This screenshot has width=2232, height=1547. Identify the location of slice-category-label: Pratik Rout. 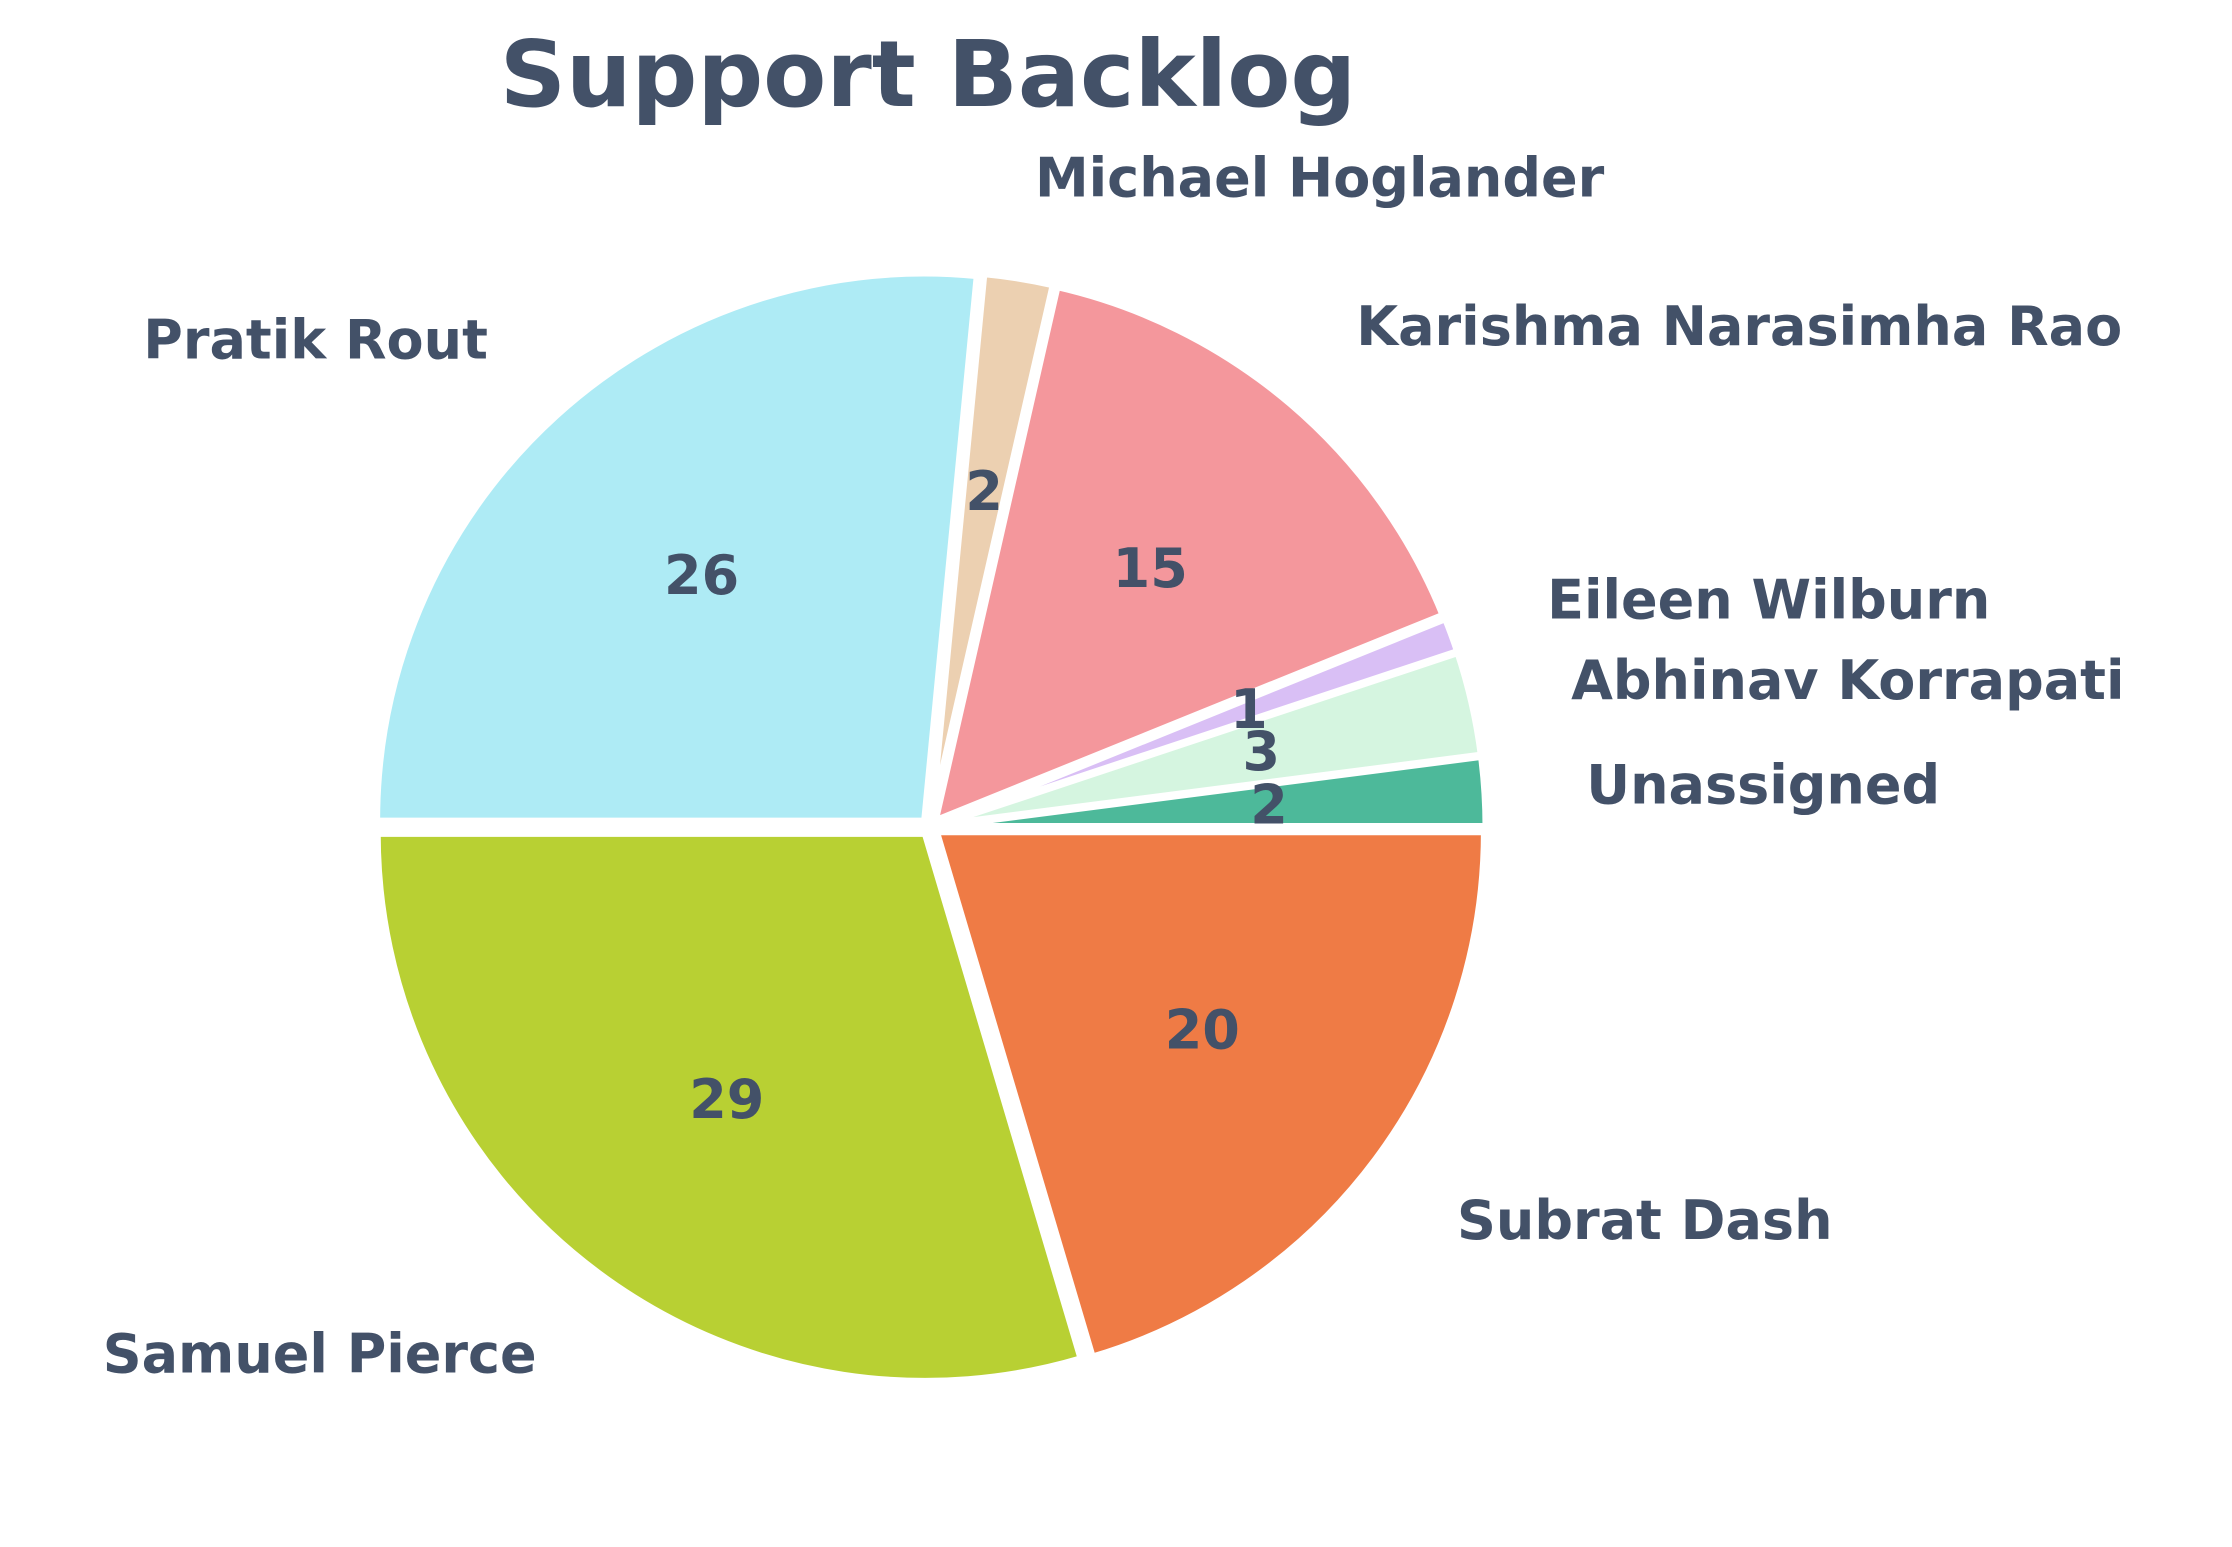
(315, 340).